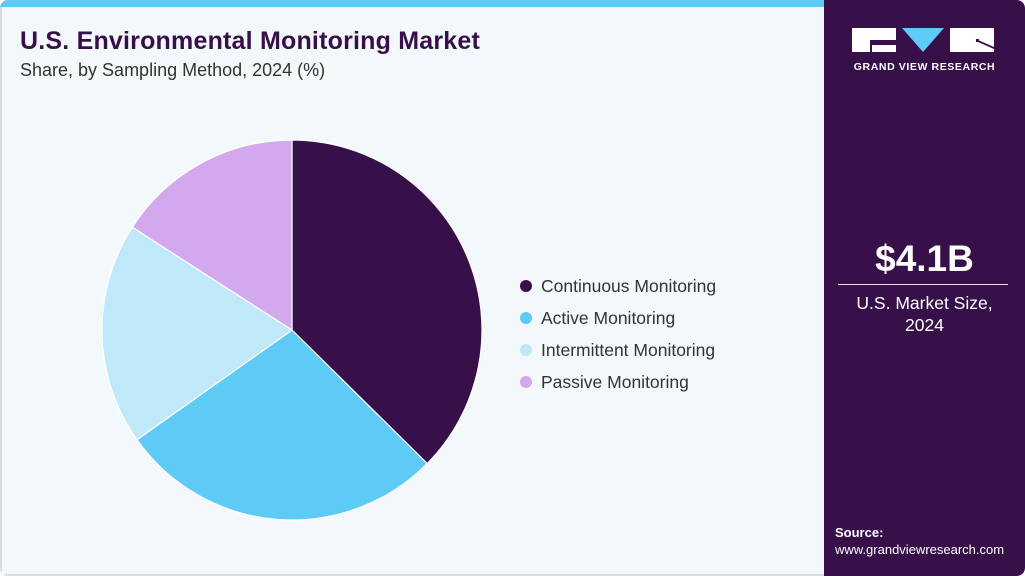 The width and height of the screenshot is (1025, 576). I want to click on legend-item-passive: Passive Monitoring, so click(618, 382).